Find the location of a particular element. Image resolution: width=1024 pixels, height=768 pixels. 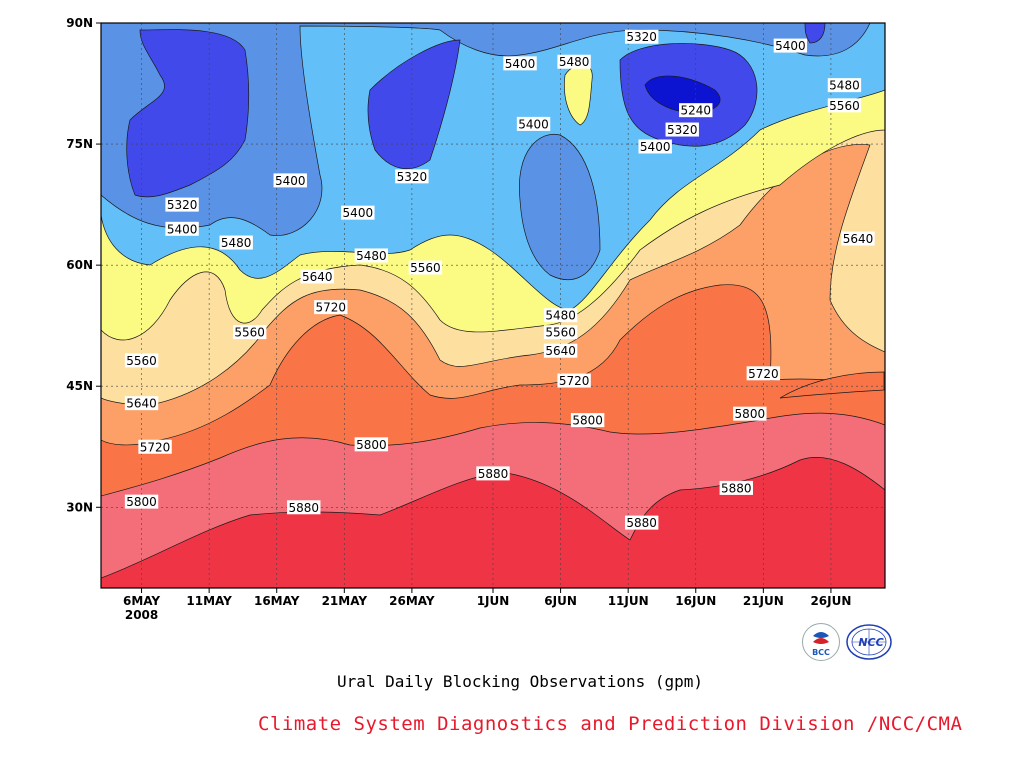

y-tick-label: 90N is located at coordinates (79, 23).